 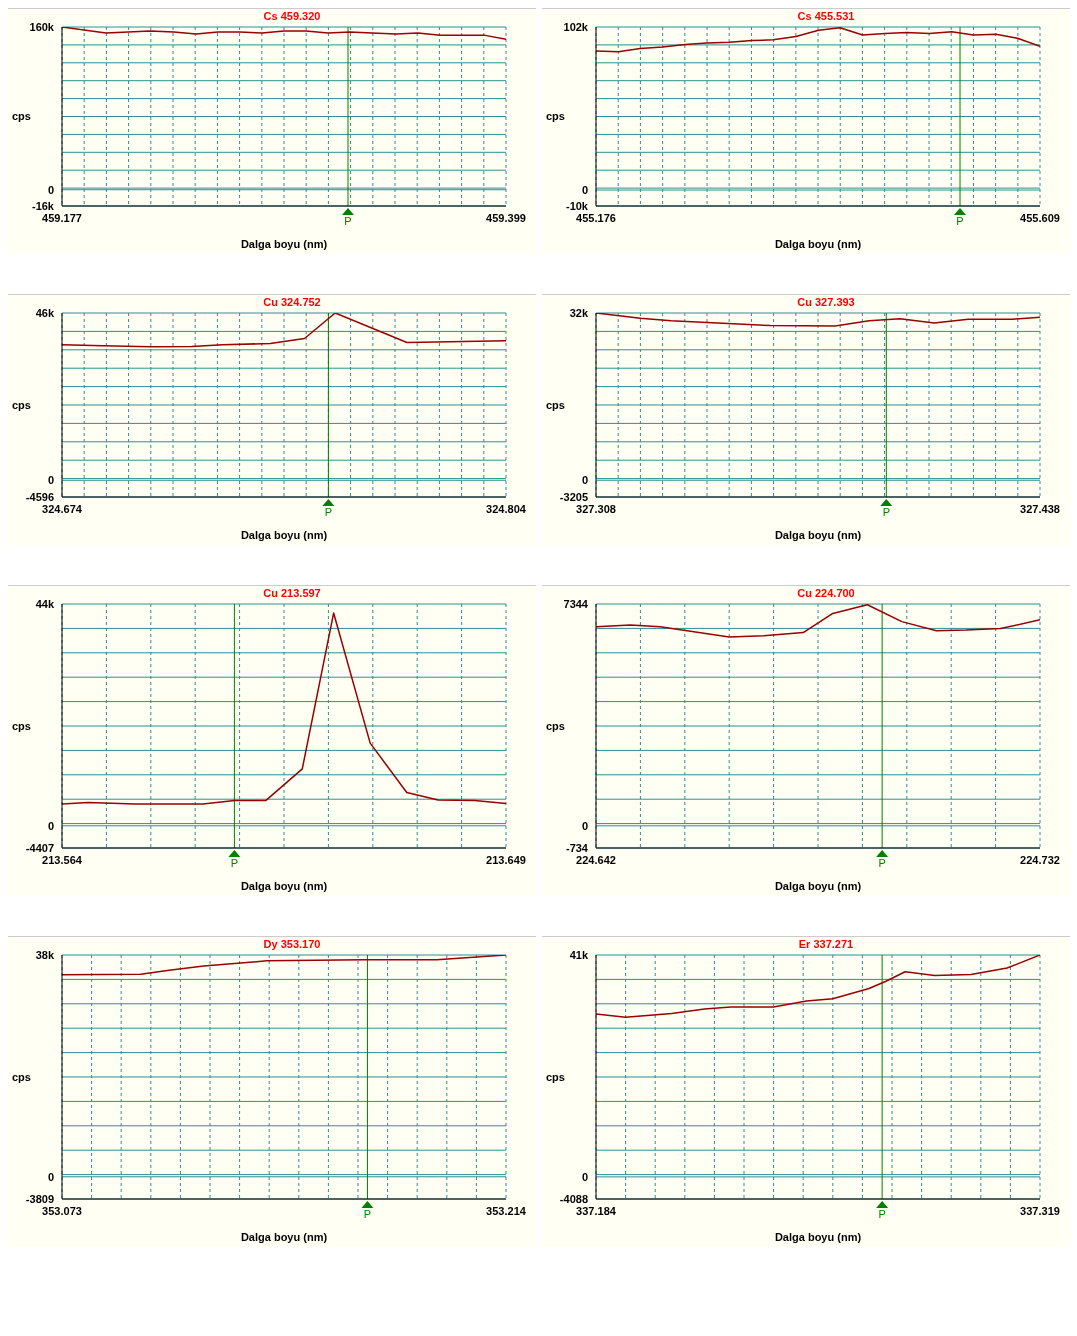 I want to click on y-tick-label: -734, so click(x=577, y=847).